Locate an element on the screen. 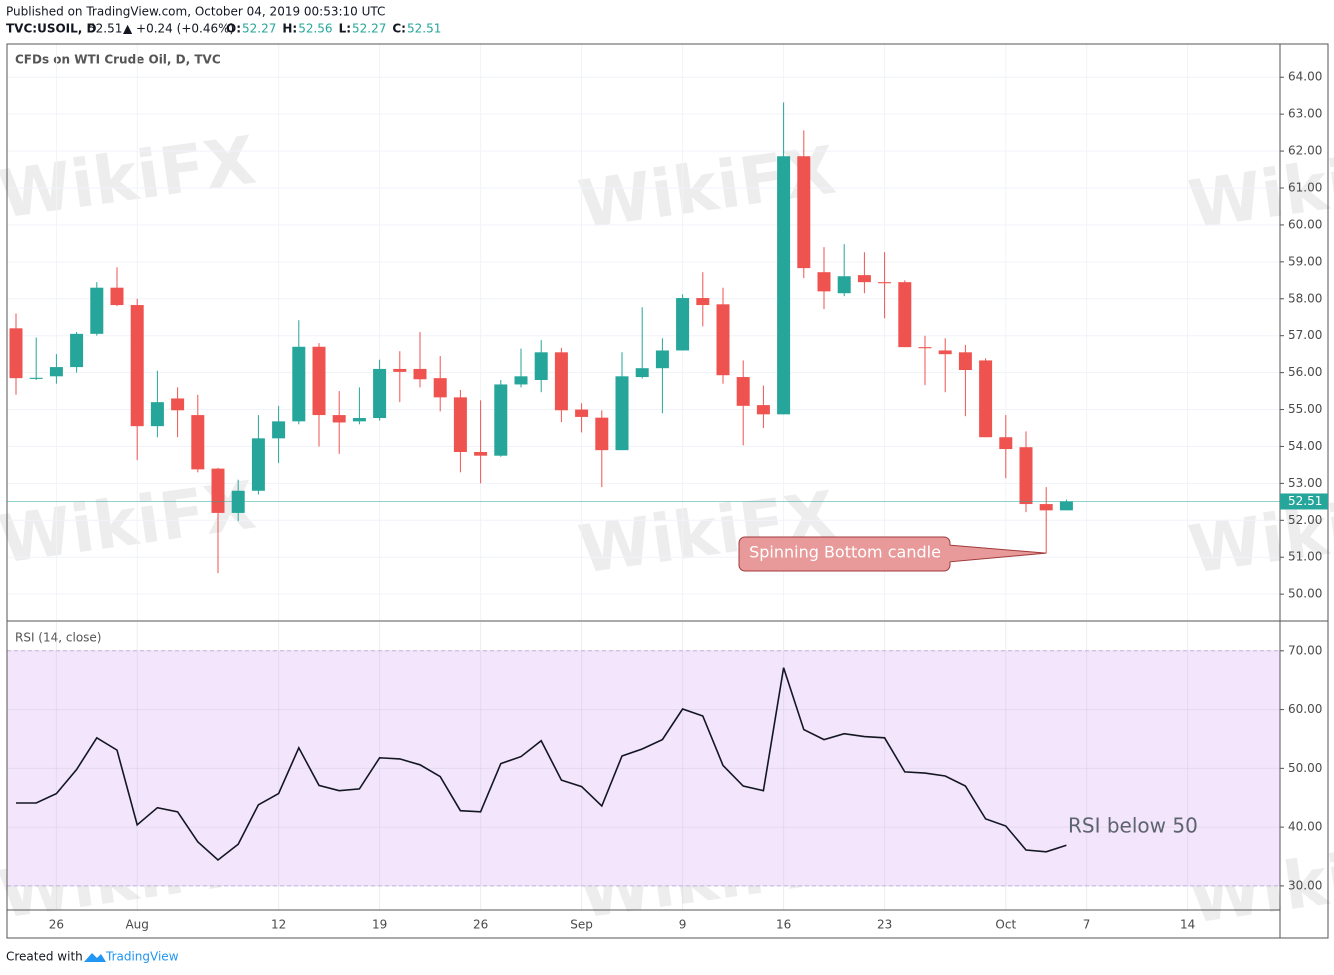 The width and height of the screenshot is (1334, 975). y-tick-label: 61.00 is located at coordinates (1305, 188).